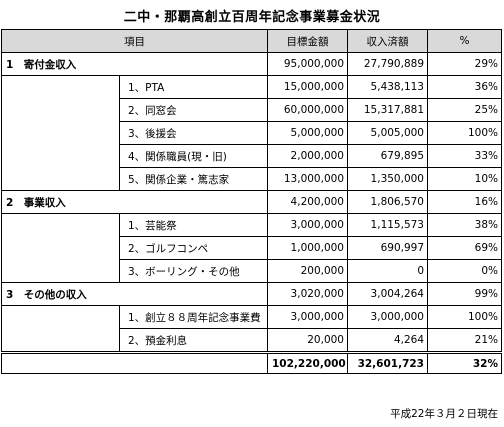 The image size is (504, 427). What do you see at coordinates (387, 110) in the screenshot?
I see `item-received: 15,317,881` at bounding box center [387, 110].